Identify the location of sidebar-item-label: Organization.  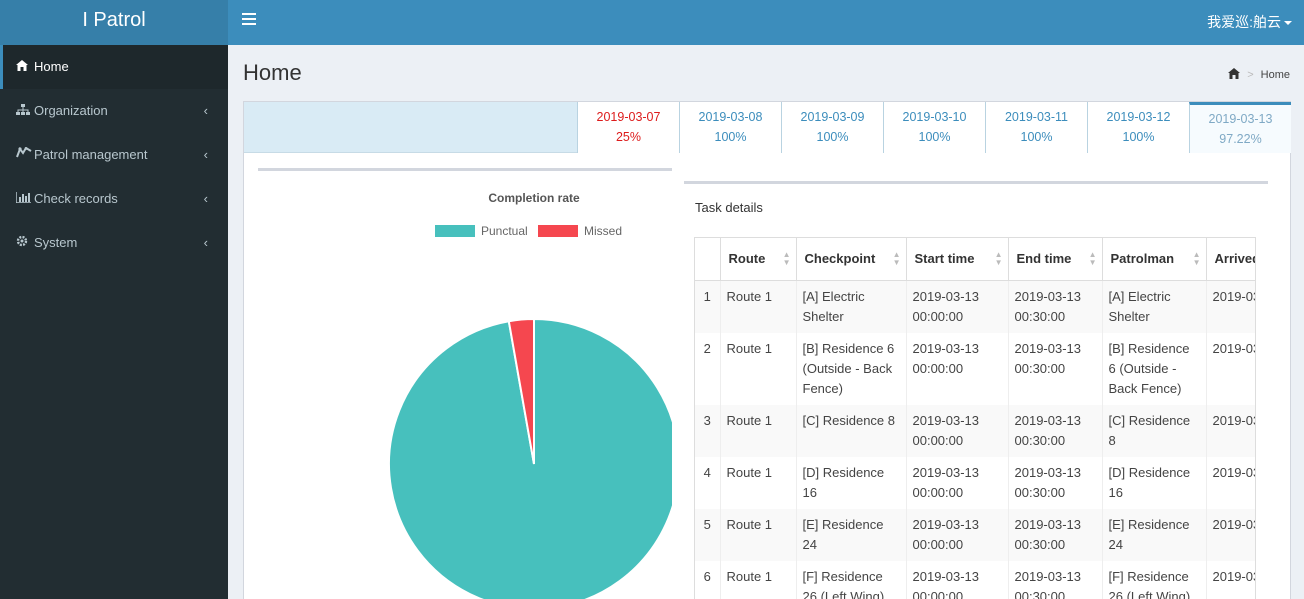
(71, 110).